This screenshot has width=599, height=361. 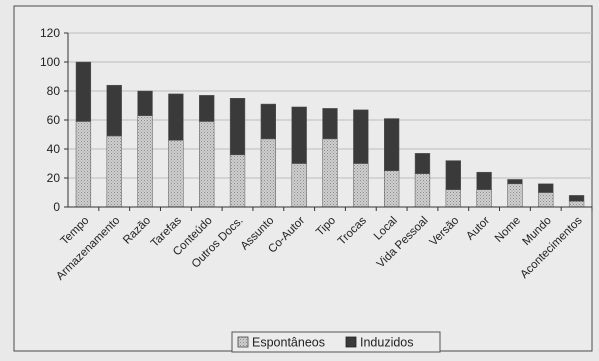 I want to click on legend-box, so click(x=336, y=342).